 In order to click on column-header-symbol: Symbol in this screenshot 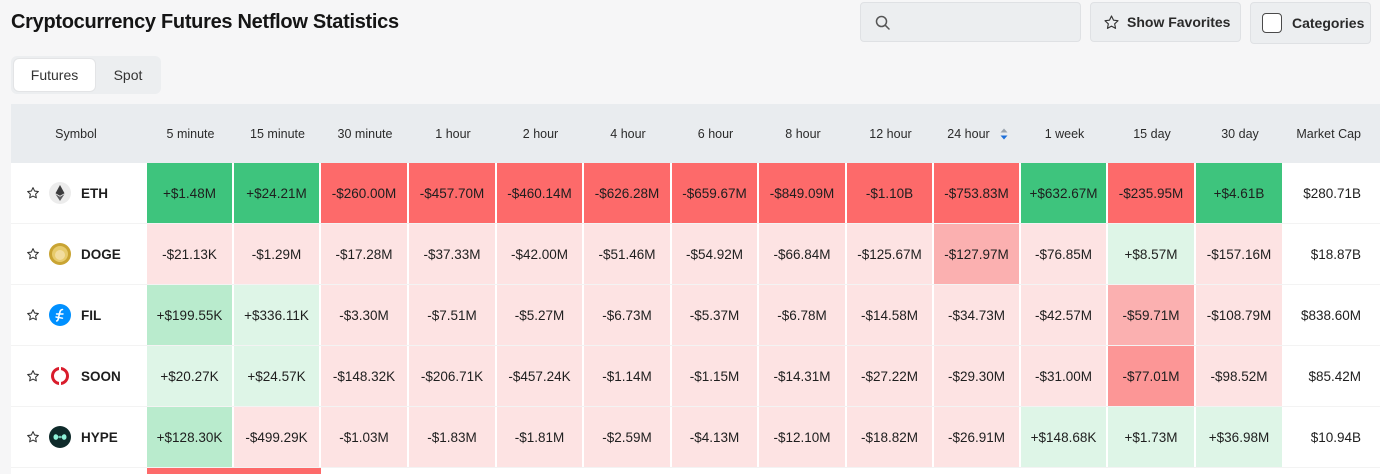, I will do `click(79, 133)`.